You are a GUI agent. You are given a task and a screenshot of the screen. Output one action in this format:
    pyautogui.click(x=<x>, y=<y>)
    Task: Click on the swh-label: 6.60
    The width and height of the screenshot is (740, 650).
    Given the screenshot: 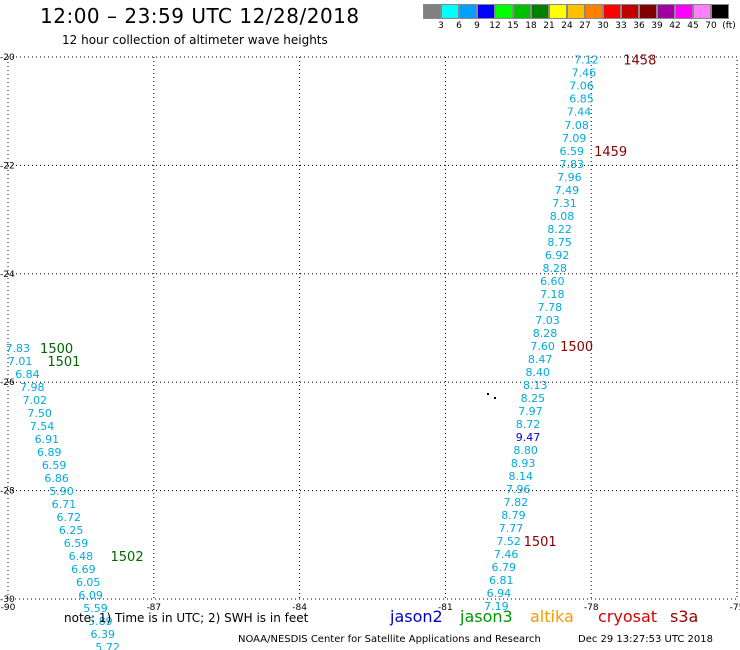 What is the action you would take?
    pyautogui.click(x=552, y=281)
    